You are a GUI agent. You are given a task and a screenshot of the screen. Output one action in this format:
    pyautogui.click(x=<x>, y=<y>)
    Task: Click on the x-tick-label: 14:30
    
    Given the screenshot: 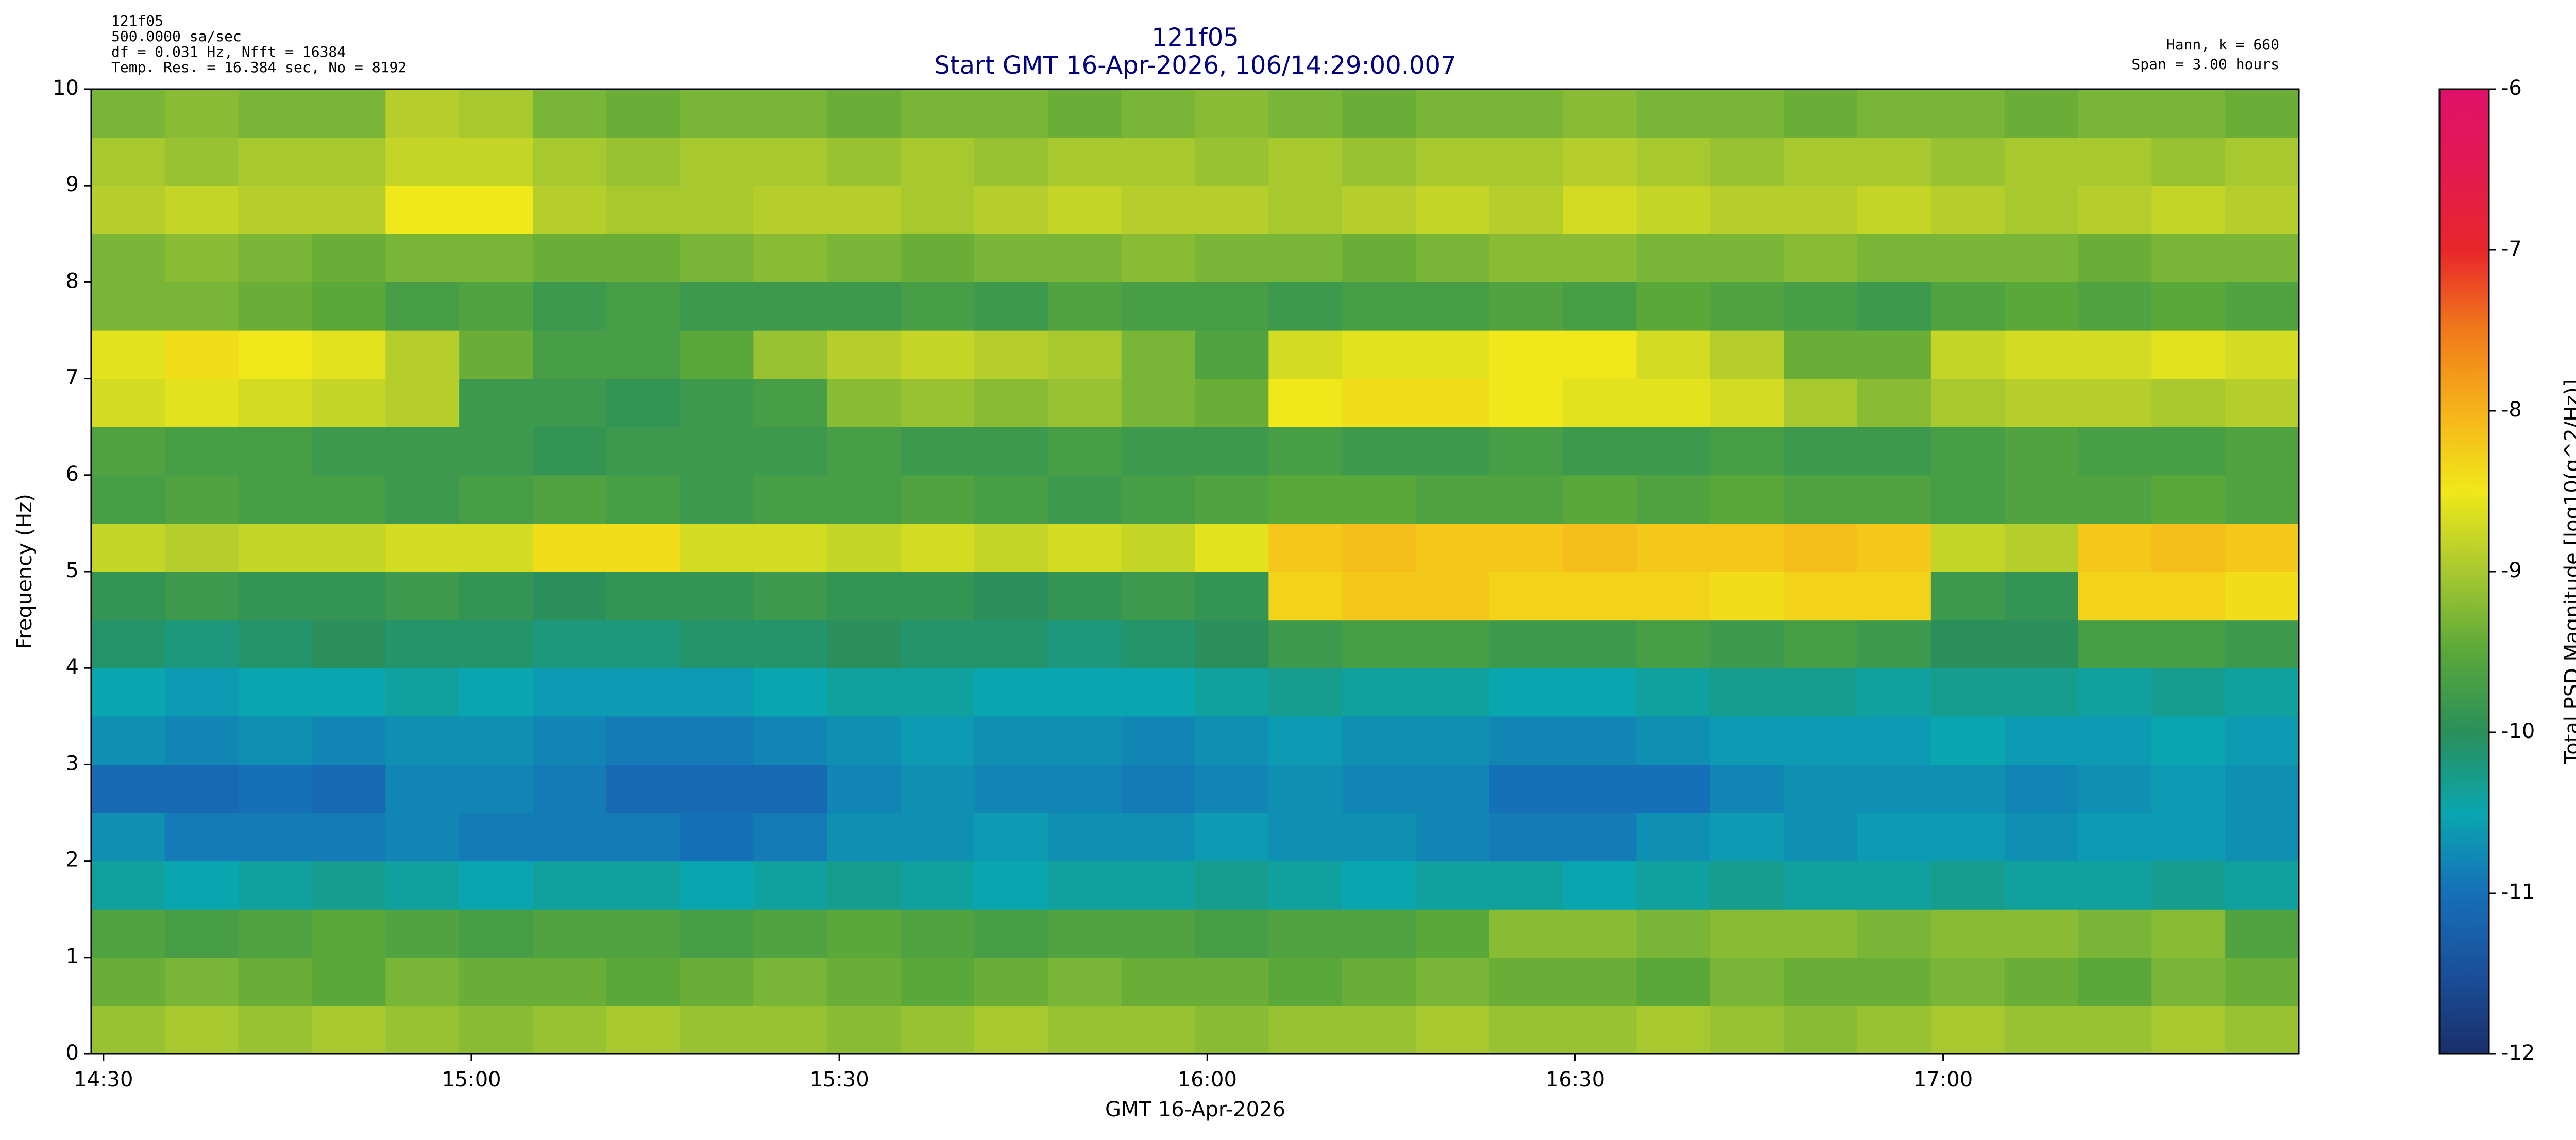 What is the action you would take?
    pyautogui.click(x=103, y=1080)
    